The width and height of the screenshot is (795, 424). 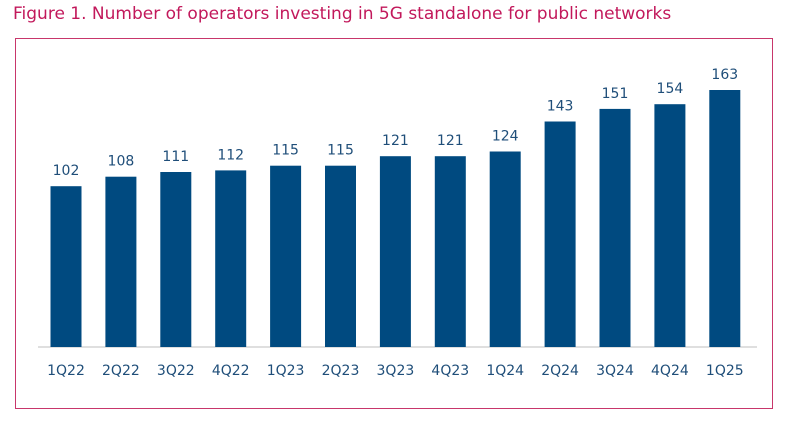 What do you see at coordinates (121, 371) in the screenshot?
I see `category-label-2Q22: 2Q22` at bounding box center [121, 371].